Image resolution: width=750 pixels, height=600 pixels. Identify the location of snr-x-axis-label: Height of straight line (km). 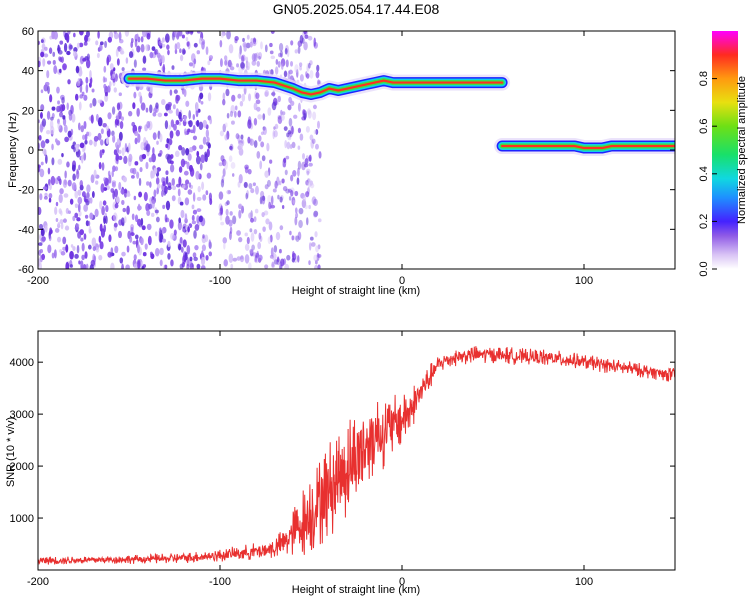
(356, 590).